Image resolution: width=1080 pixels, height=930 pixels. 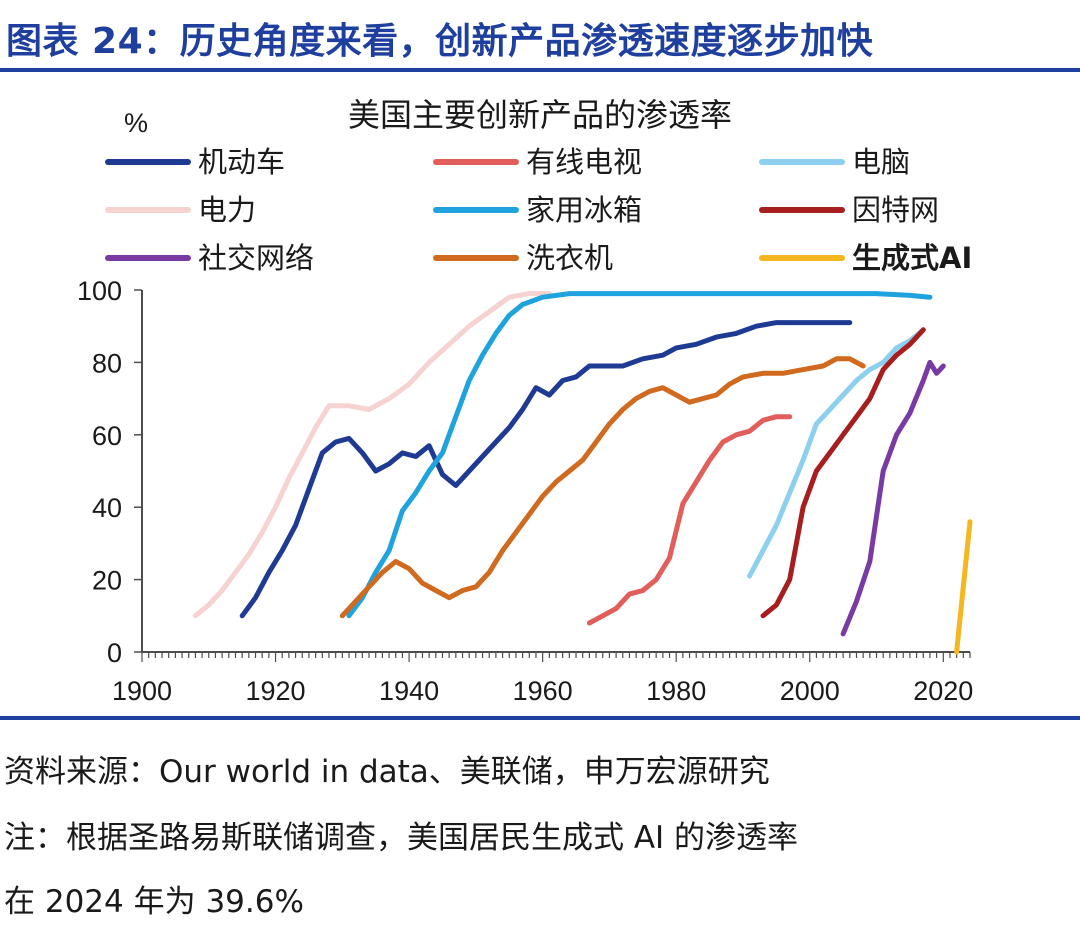 What do you see at coordinates (107, 363) in the screenshot?
I see `y-tick-label: 80` at bounding box center [107, 363].